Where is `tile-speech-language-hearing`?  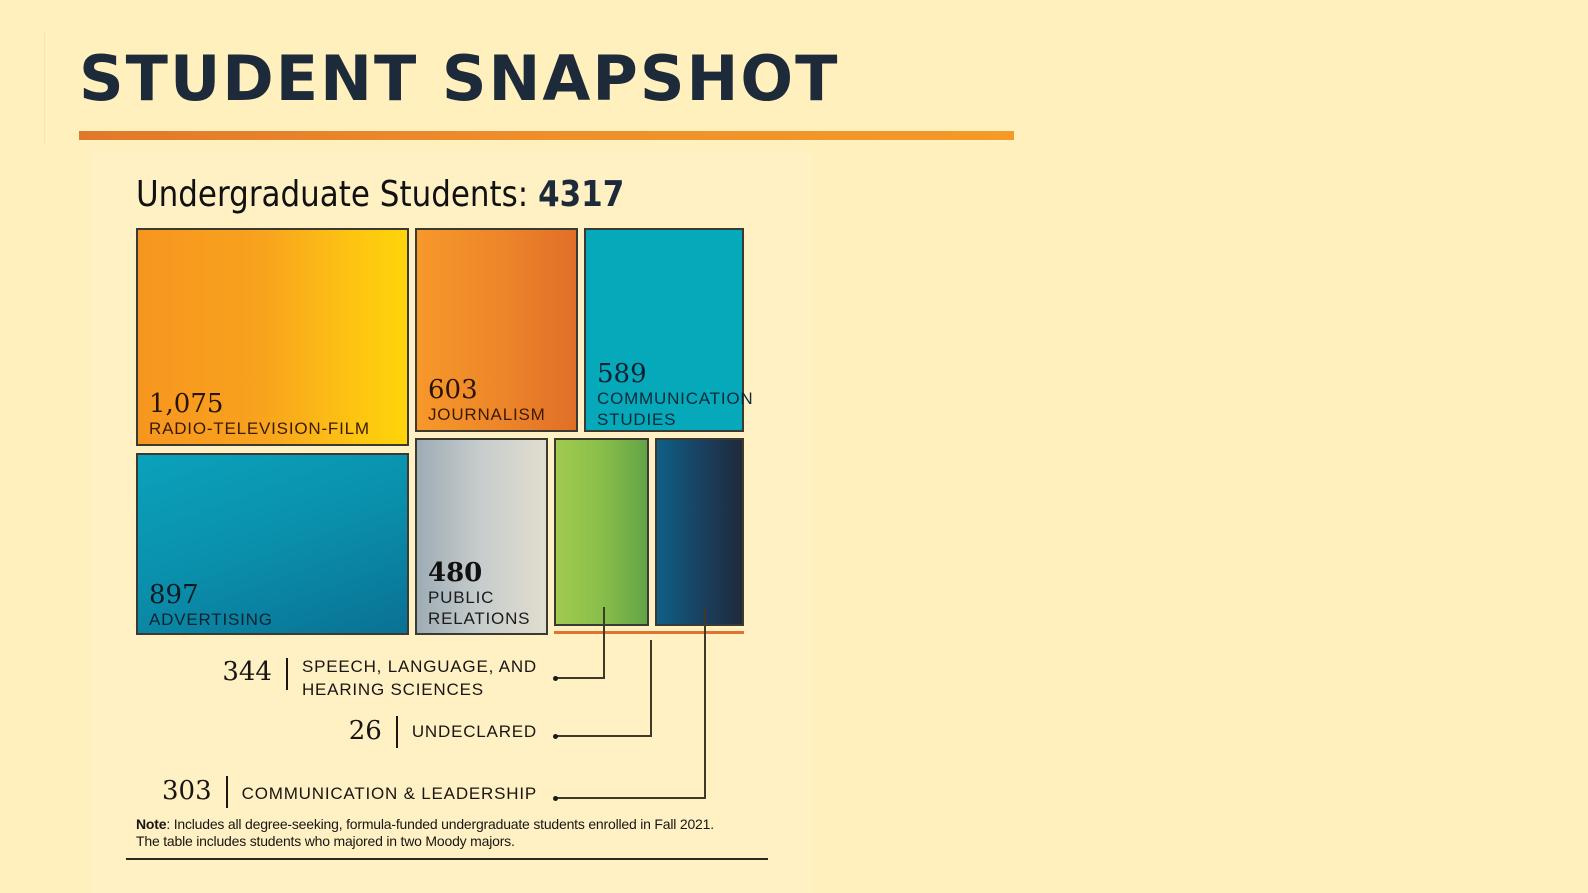
tile-speech-language-hearing is located at coordinates (601, 532).